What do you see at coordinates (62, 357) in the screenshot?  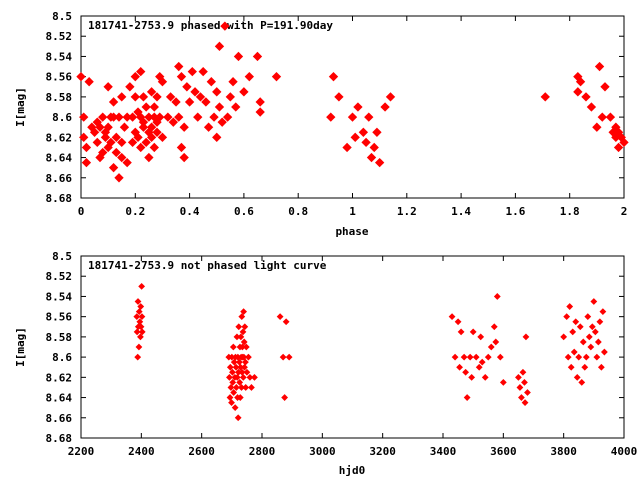 I see `y-tick-label: 8.6` at bounding box center [62, 357].